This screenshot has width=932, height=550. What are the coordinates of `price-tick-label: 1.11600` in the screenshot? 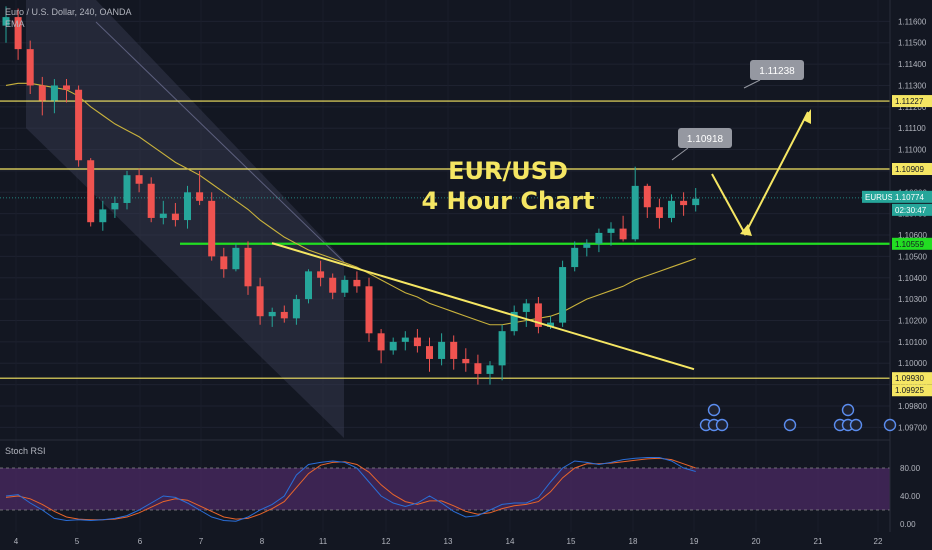 It's located at (912, 21).